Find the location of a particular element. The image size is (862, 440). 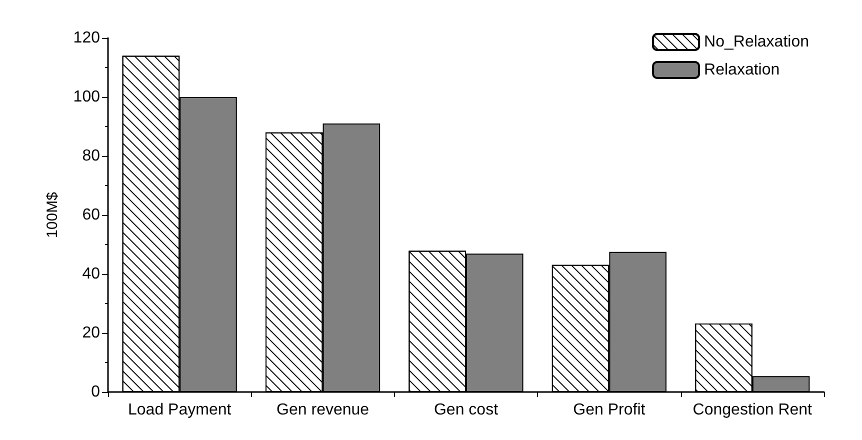

y-tick-label: 20 is located at coordinates (91, 333).